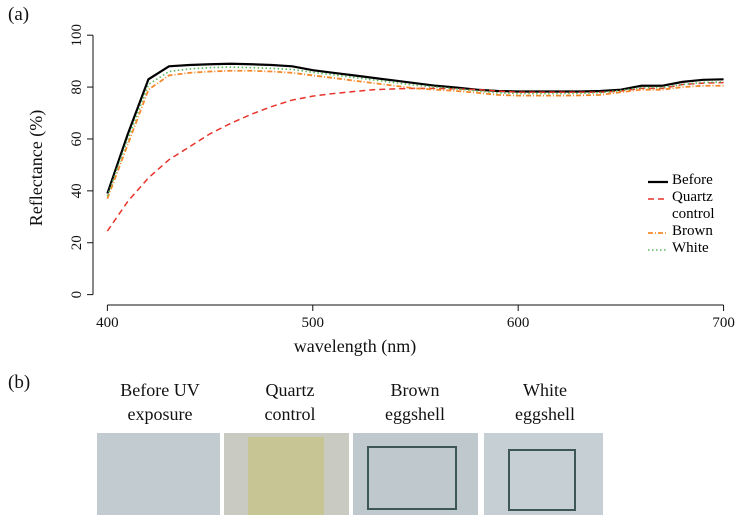 This screenshot has height=515, width=747. Describe the element at coordinates (19, 14) in the screenshot. I see `panel-label: (a)` at that location.